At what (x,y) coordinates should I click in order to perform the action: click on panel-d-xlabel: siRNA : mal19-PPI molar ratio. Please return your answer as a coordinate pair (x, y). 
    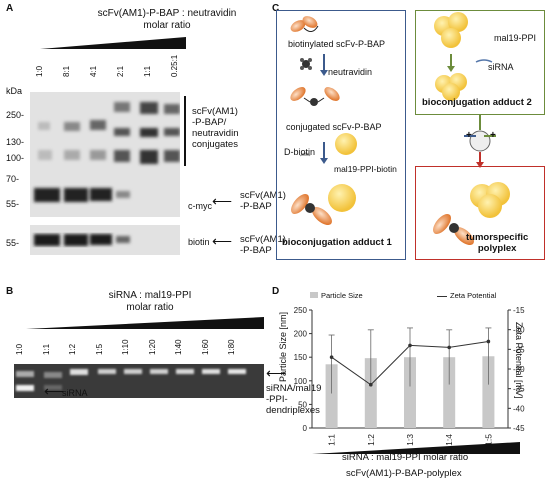
    Looking at the image, I should click on (405, 457).